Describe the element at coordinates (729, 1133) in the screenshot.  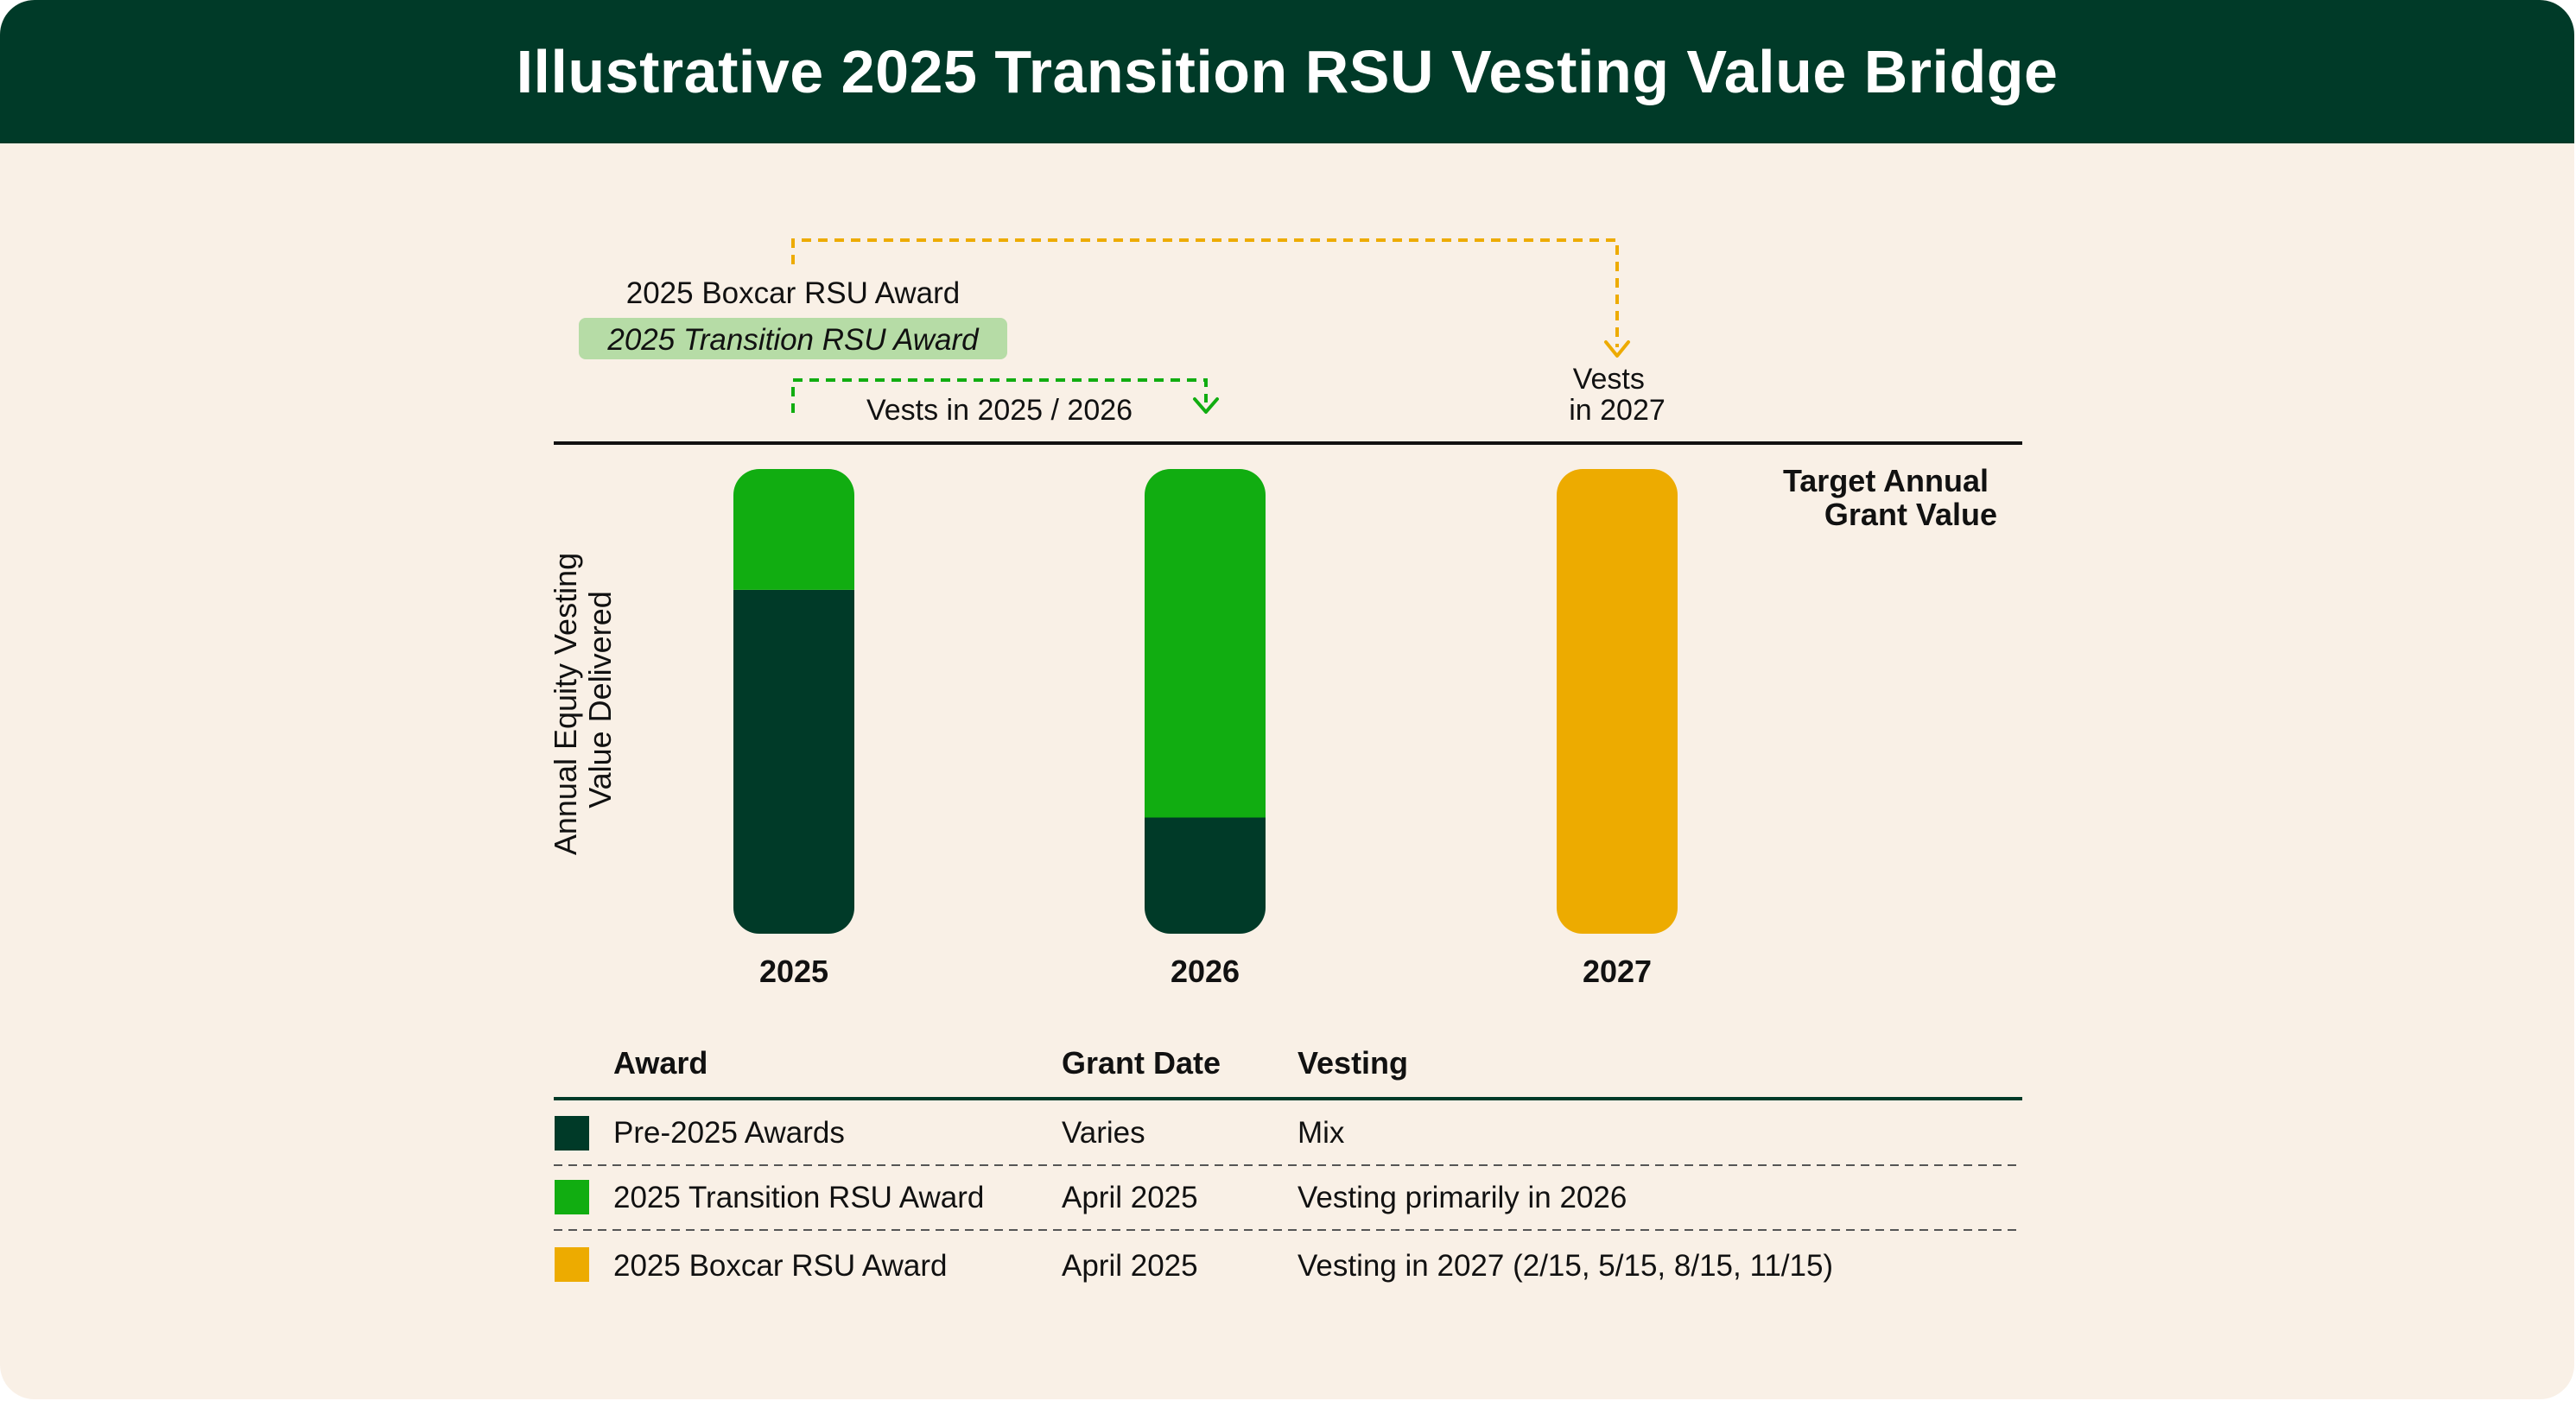
I see `table-cell-award: Pre-2025 Awards` at that location.